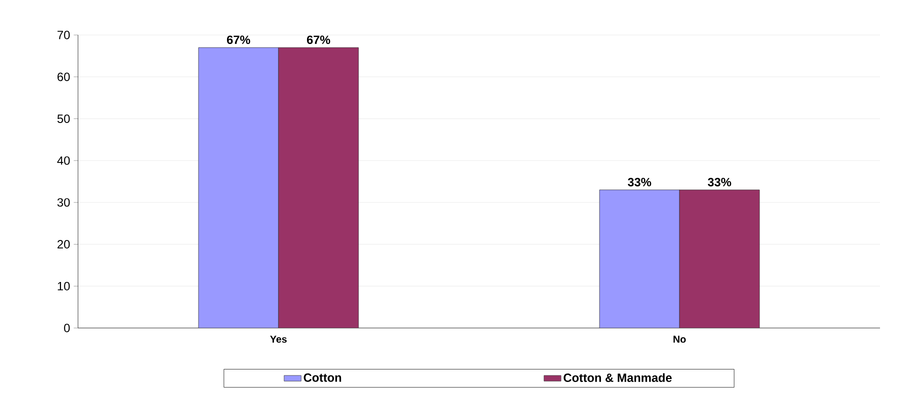 The image size is (899, 418). Describe the element at coordinates (64, 35) in the screenshot. I see `y-tick-label: 70` at that location.